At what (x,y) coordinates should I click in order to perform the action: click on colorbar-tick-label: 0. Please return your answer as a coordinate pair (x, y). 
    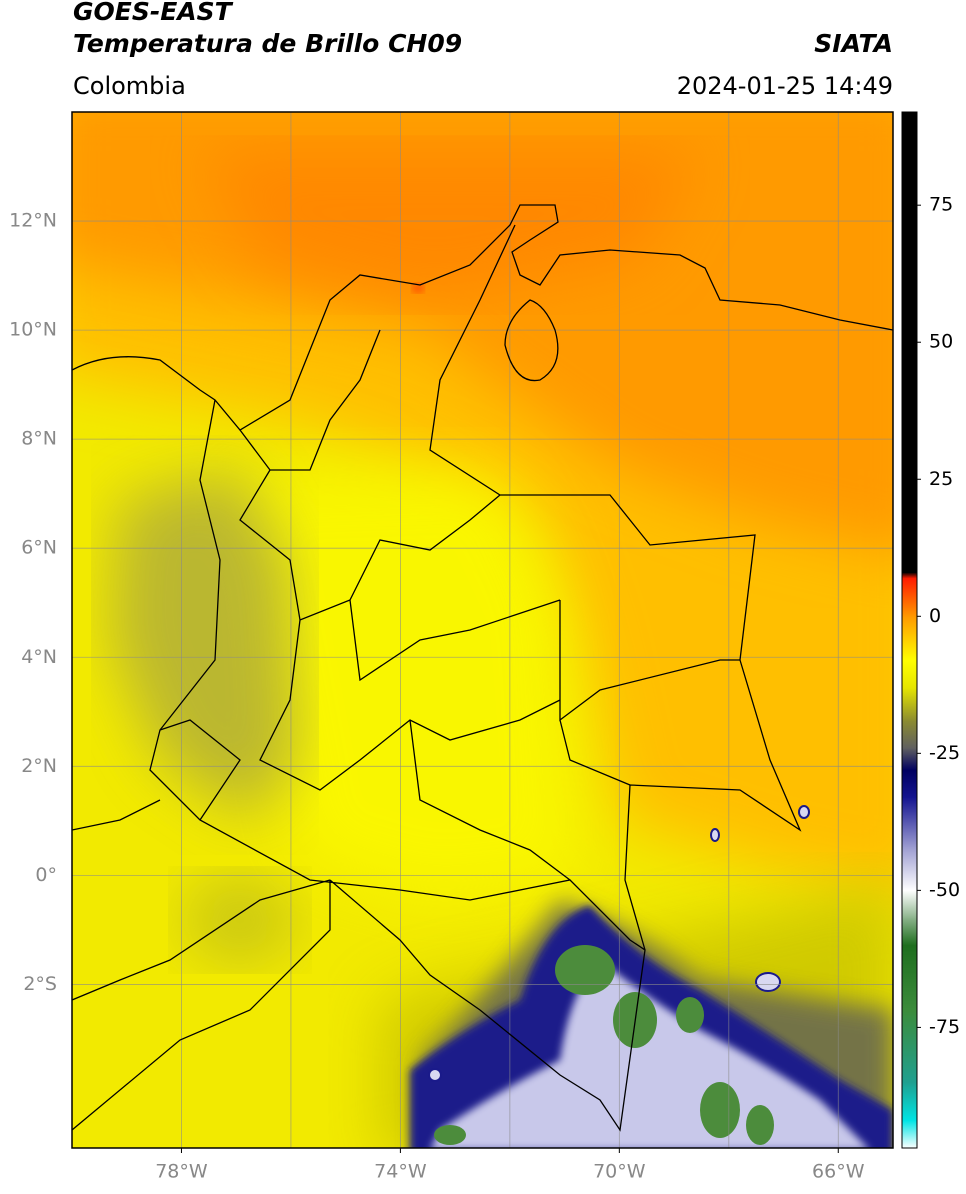
    Looking at the image, I should click on (935, 616).